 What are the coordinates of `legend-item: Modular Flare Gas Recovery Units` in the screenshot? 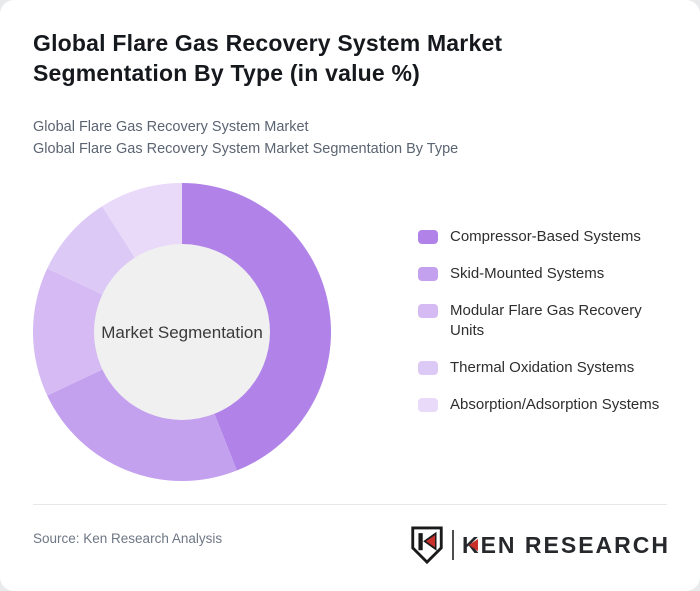 It's located at (543, 321).